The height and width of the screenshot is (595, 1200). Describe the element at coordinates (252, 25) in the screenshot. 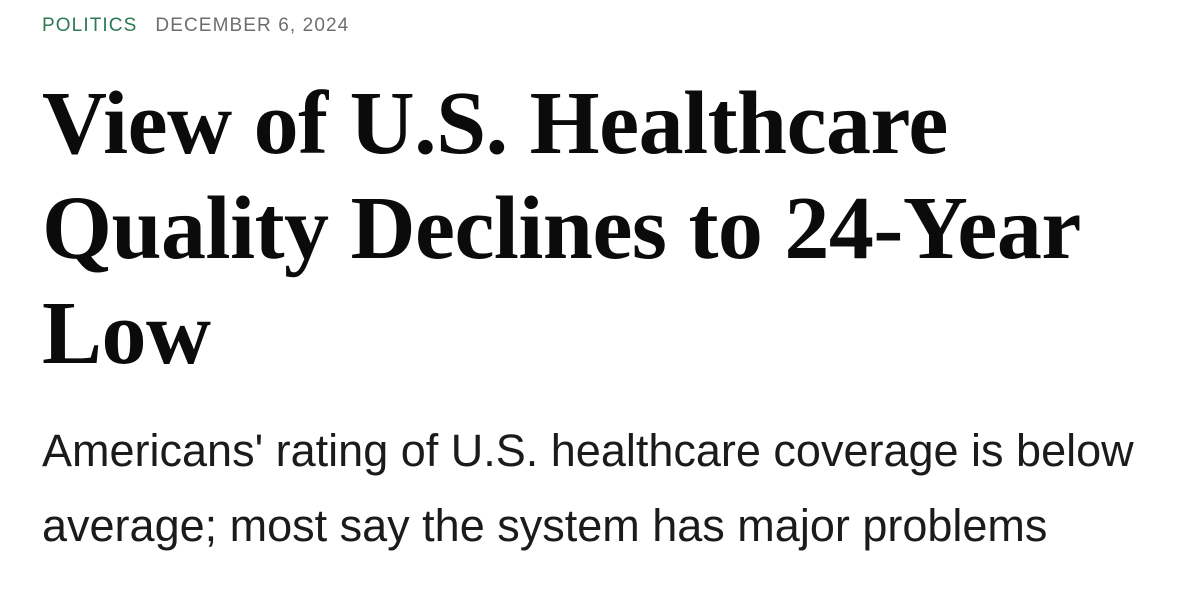

I see `publish-date: DECEMBER 6, 2024` at that location.